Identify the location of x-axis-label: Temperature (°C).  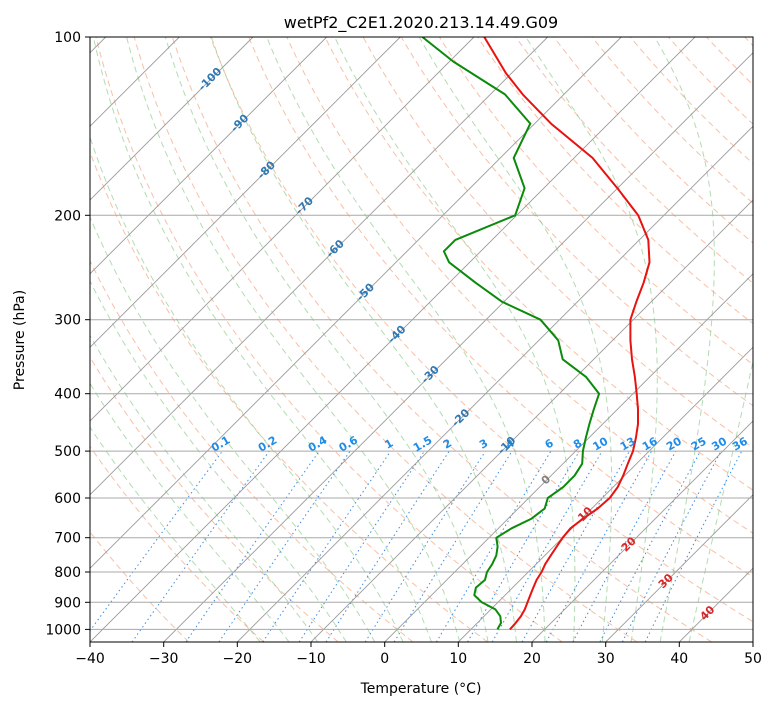
(421, 689).